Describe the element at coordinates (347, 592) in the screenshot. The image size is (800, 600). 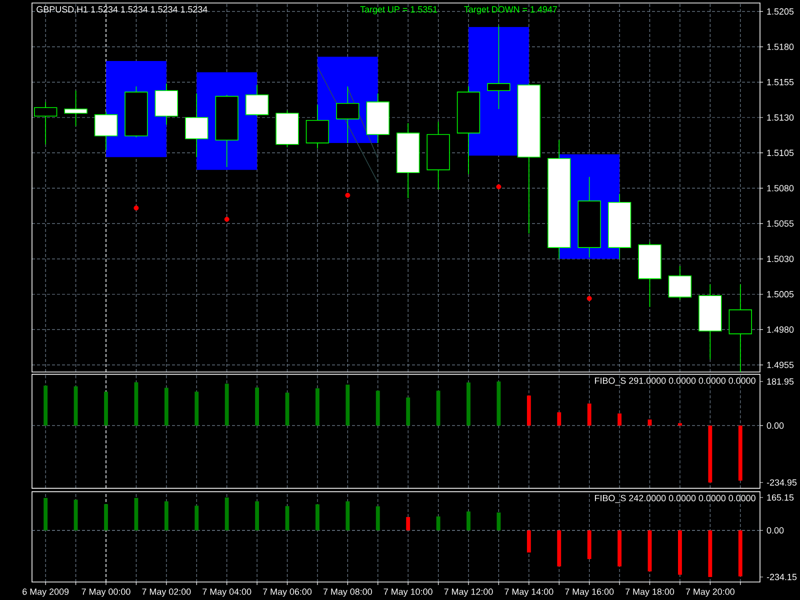
I see `x-tick-label: 7 May 08:00` at that location.